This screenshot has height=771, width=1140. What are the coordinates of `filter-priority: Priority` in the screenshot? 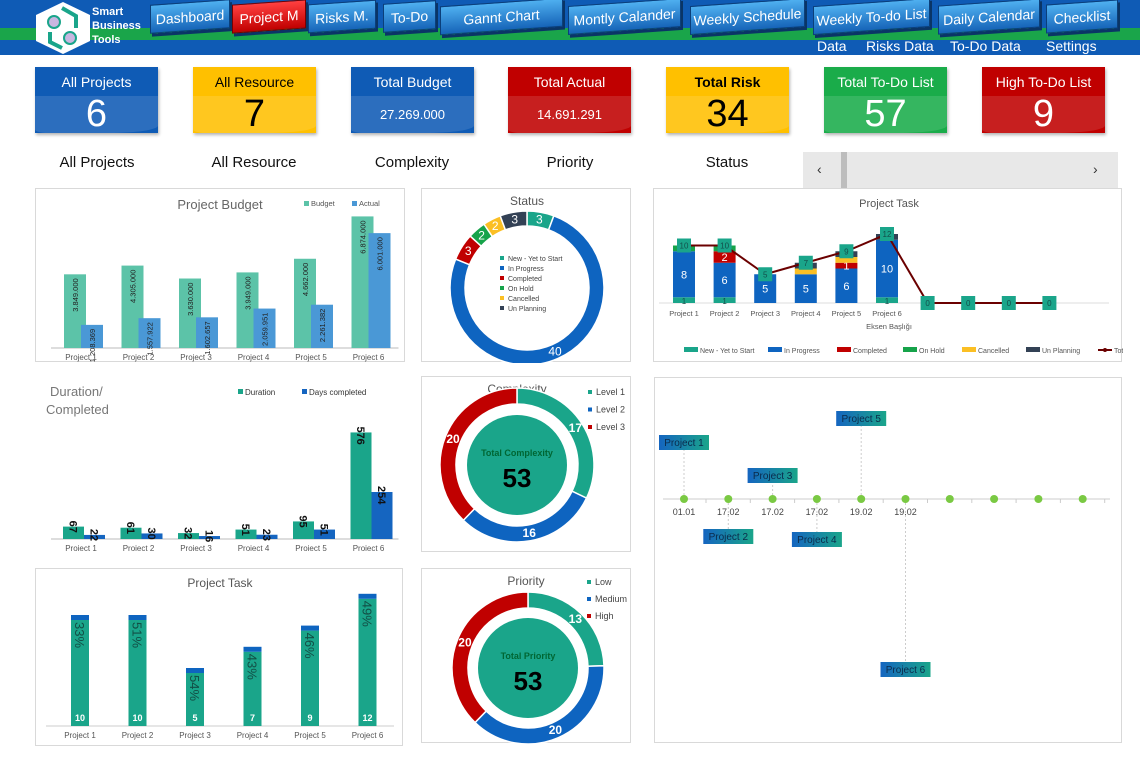 It's located at (570, 162).